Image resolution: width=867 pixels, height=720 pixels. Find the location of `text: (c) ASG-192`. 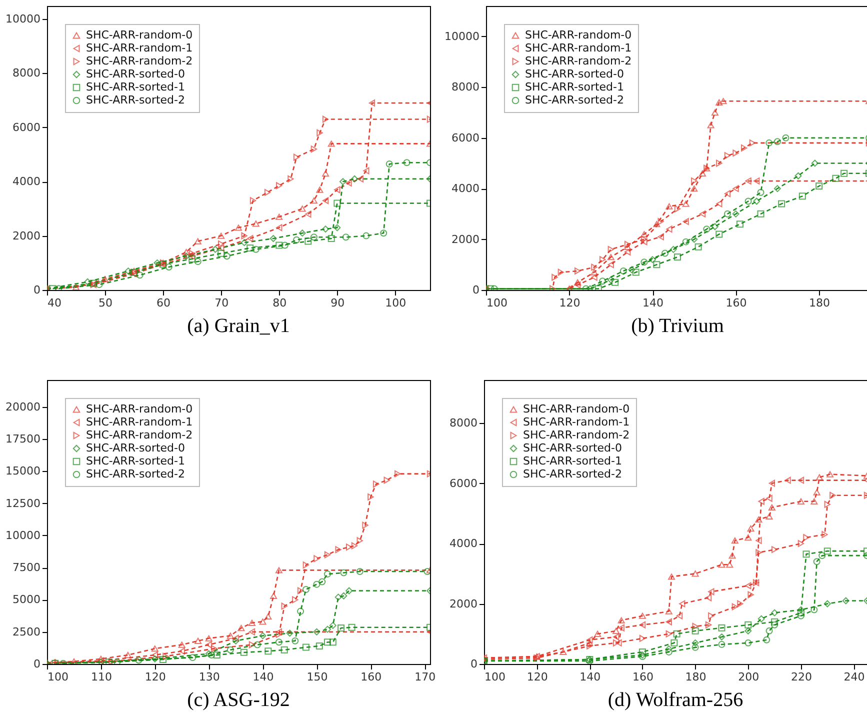

text: (c) ASG-192 is located at coordinates (238, 700).